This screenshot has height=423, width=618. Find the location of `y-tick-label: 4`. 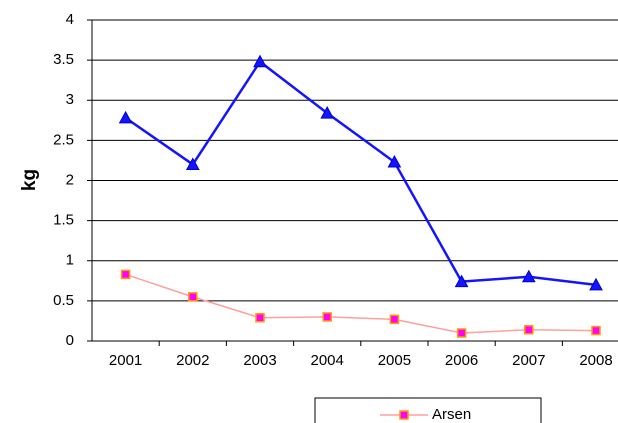

y-tick-label: 4 is located at coordinates (70, 19).